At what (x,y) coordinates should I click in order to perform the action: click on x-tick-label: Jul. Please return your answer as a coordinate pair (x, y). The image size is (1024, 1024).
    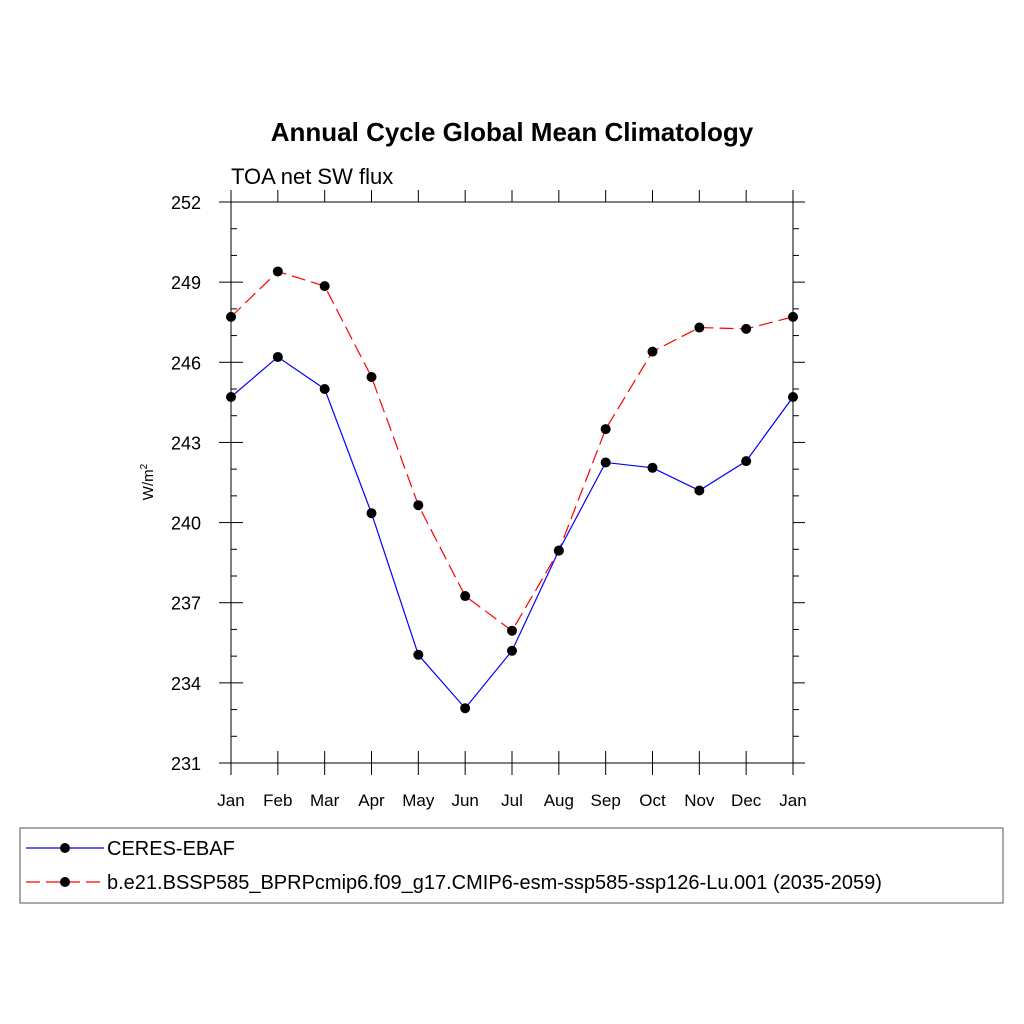
    Looking at the image, I should click on (512, 800).